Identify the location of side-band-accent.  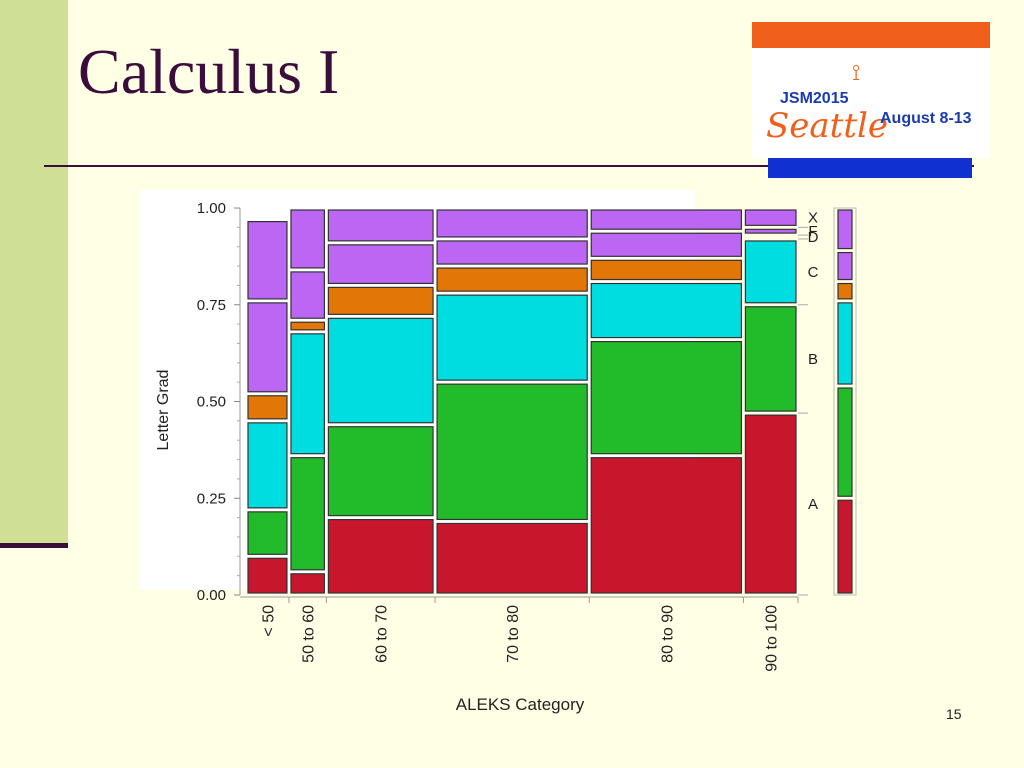
(34, 545).